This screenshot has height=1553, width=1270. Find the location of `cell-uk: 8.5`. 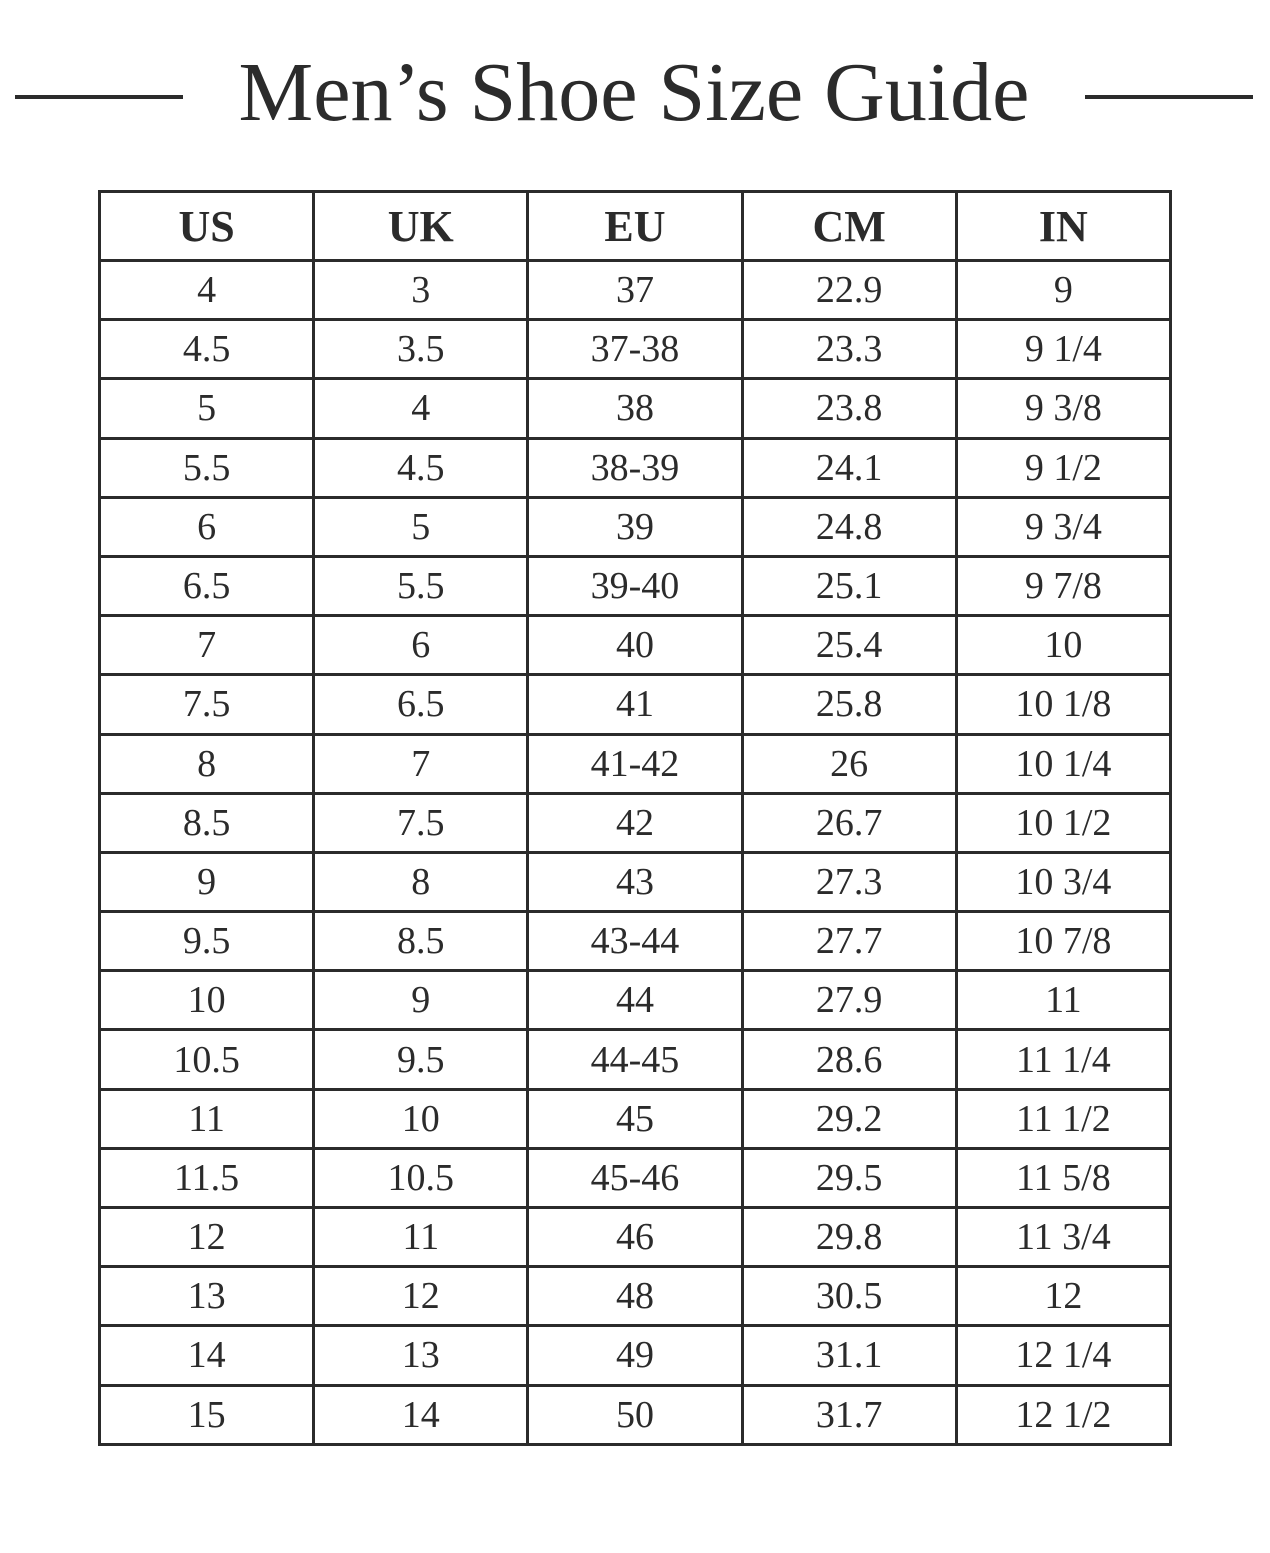

cell-uk: 8.5 is located at coordinates (421, 941).